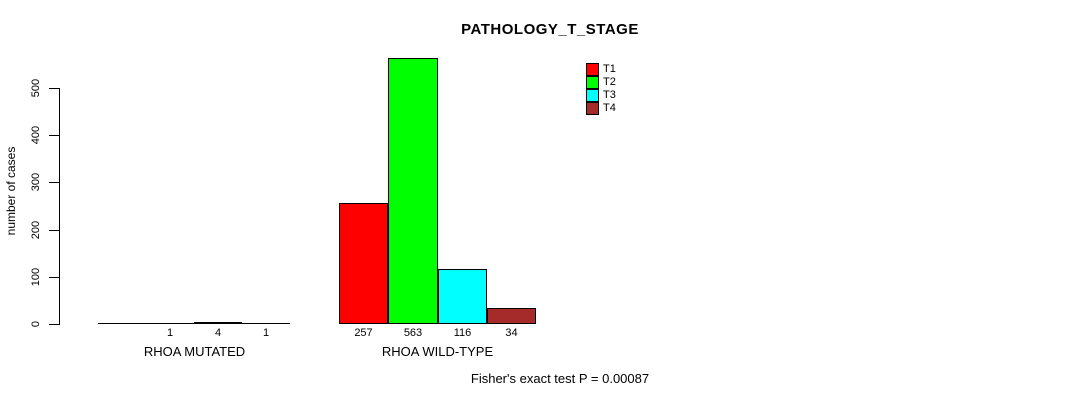  What do you see at coordinates (194, 351) in the screenshot?
I see `x-group-label: RHOA MUTATED` at bounding box center [194, 351].